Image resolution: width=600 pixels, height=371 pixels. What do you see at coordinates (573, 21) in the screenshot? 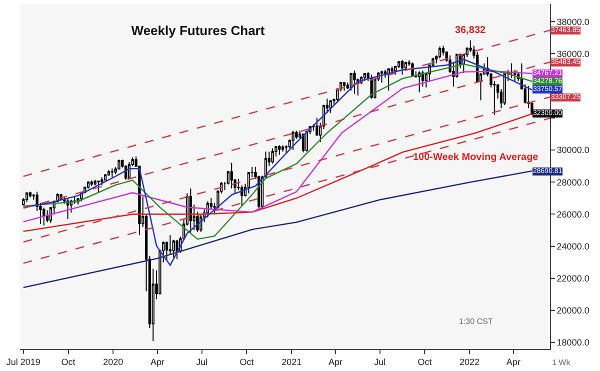
I see `y-tick-label: 38000.0` at bounding box center [573, 21].